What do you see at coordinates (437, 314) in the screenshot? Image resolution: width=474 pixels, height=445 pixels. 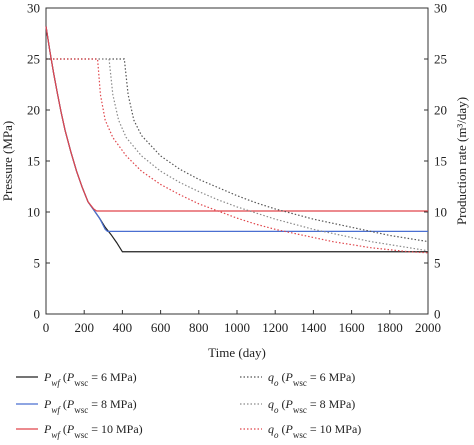 I see `y-right-tick-label: 0` at bounding box center [437, 314].